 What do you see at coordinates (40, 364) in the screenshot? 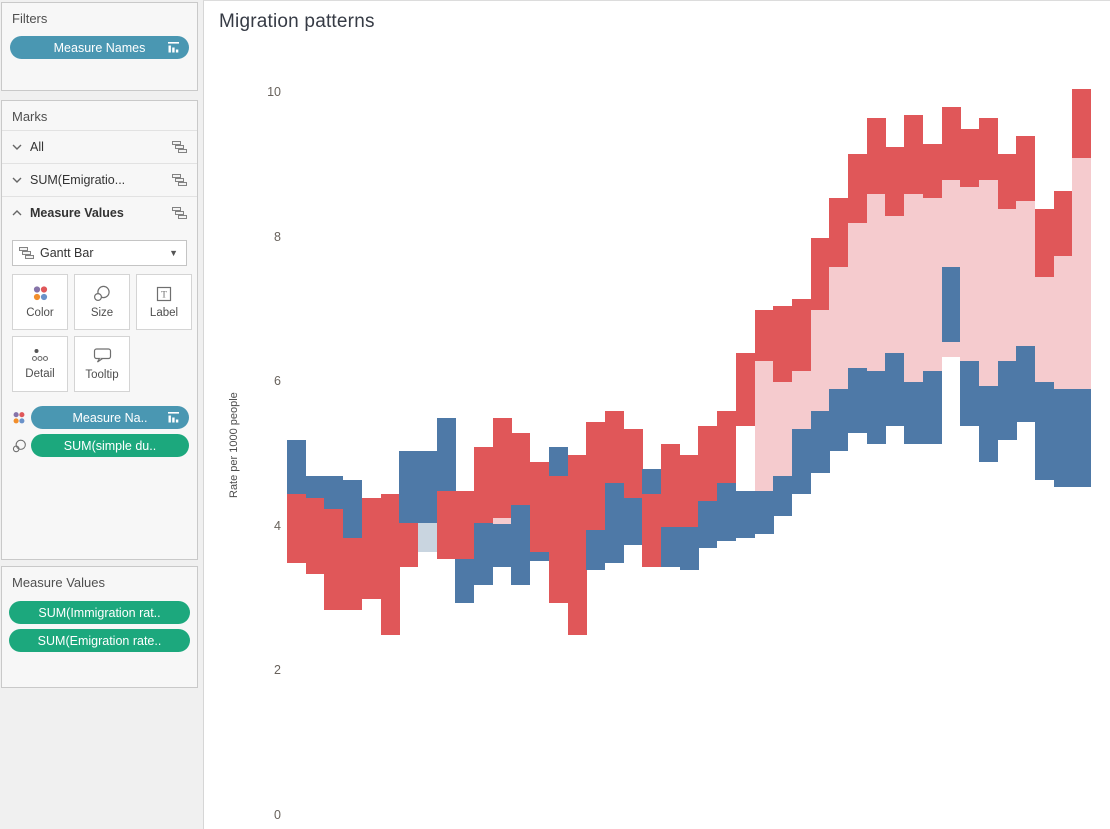
I see `detail-button: Detail` at bounding box center [40, 364].